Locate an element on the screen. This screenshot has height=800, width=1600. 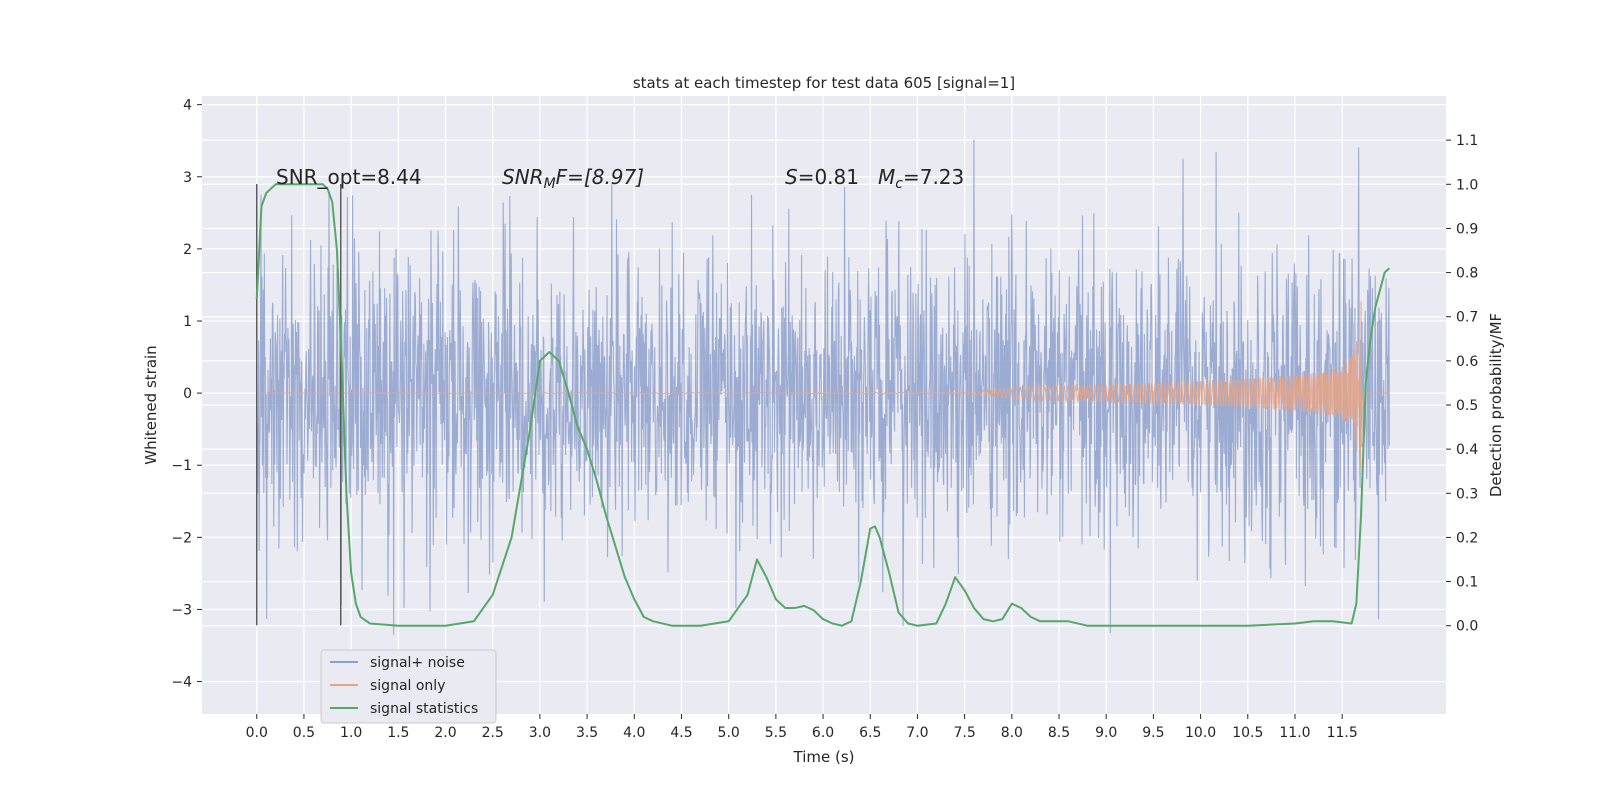
y2-tick-label: 1.0 is located at coordinates (1467, 185).